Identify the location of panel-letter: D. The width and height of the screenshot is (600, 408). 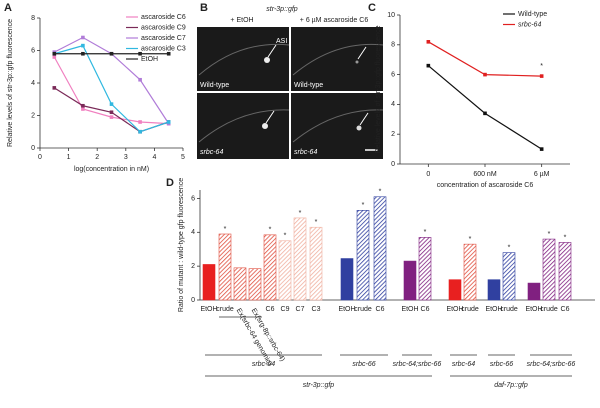
(170, 183).